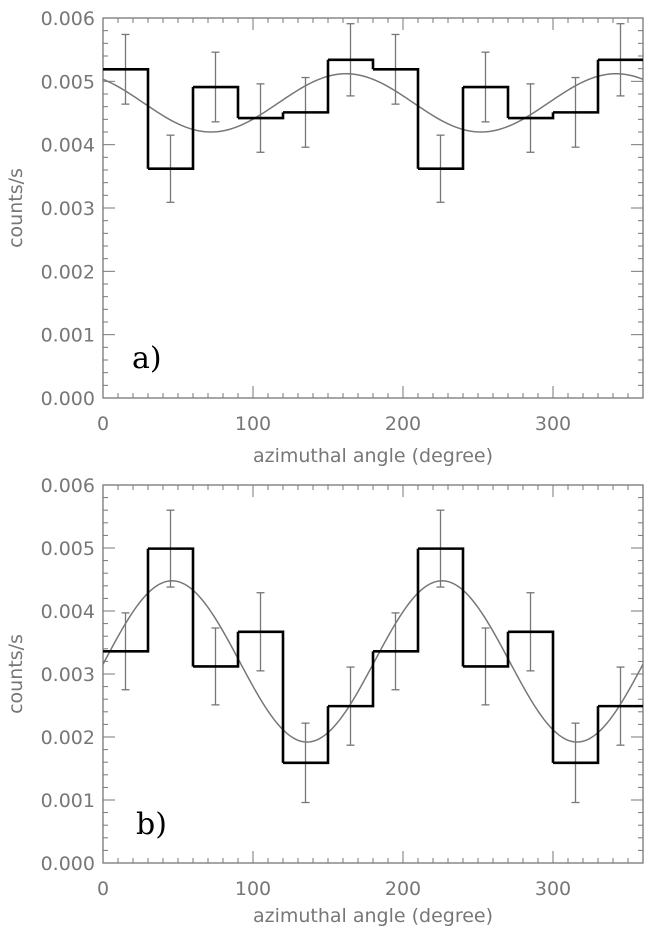 This screenshot has height=932, width=664. I want to click on panel-label: a), so click(147, 358).